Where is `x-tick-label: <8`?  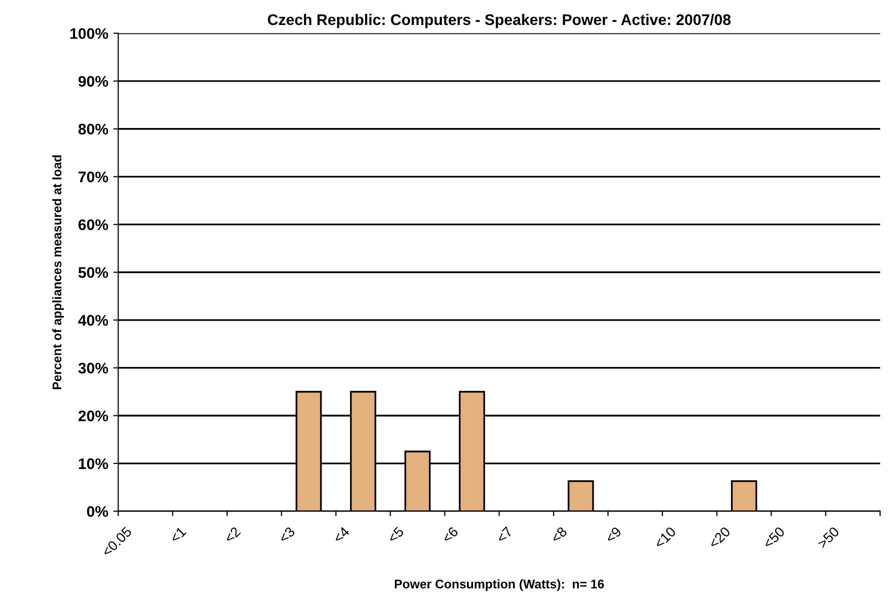 x-tick-label: <8 is located at coordinates (559, 535).